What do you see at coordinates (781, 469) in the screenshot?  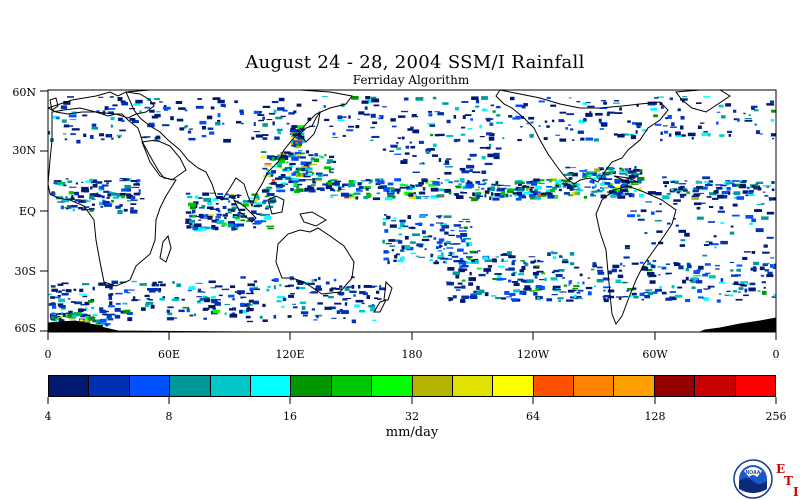 I see `eti-letter-e: E` at bounding box center [781, 469].